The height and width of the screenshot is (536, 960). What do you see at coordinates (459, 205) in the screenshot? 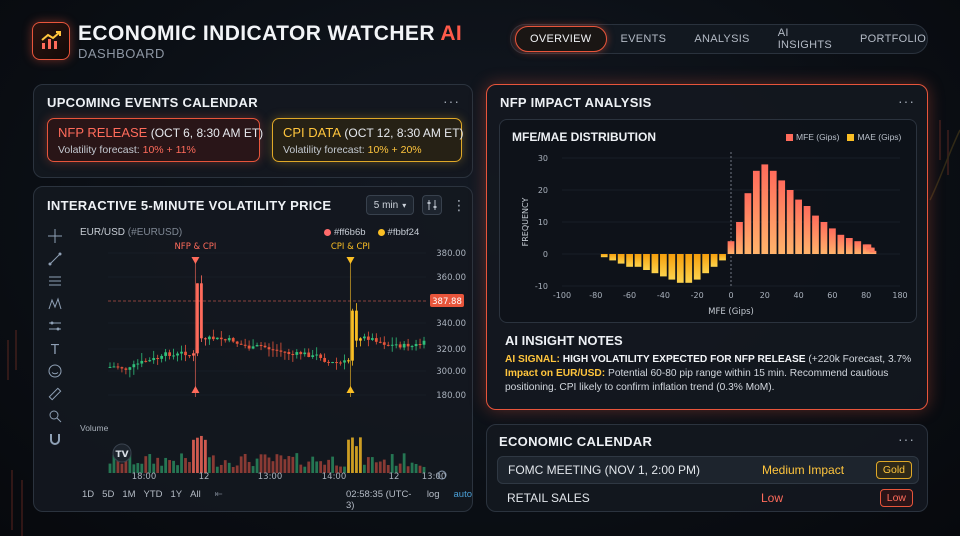
I see `price-chart-menu-icon: ⋮` at bounding box center [459, 205].